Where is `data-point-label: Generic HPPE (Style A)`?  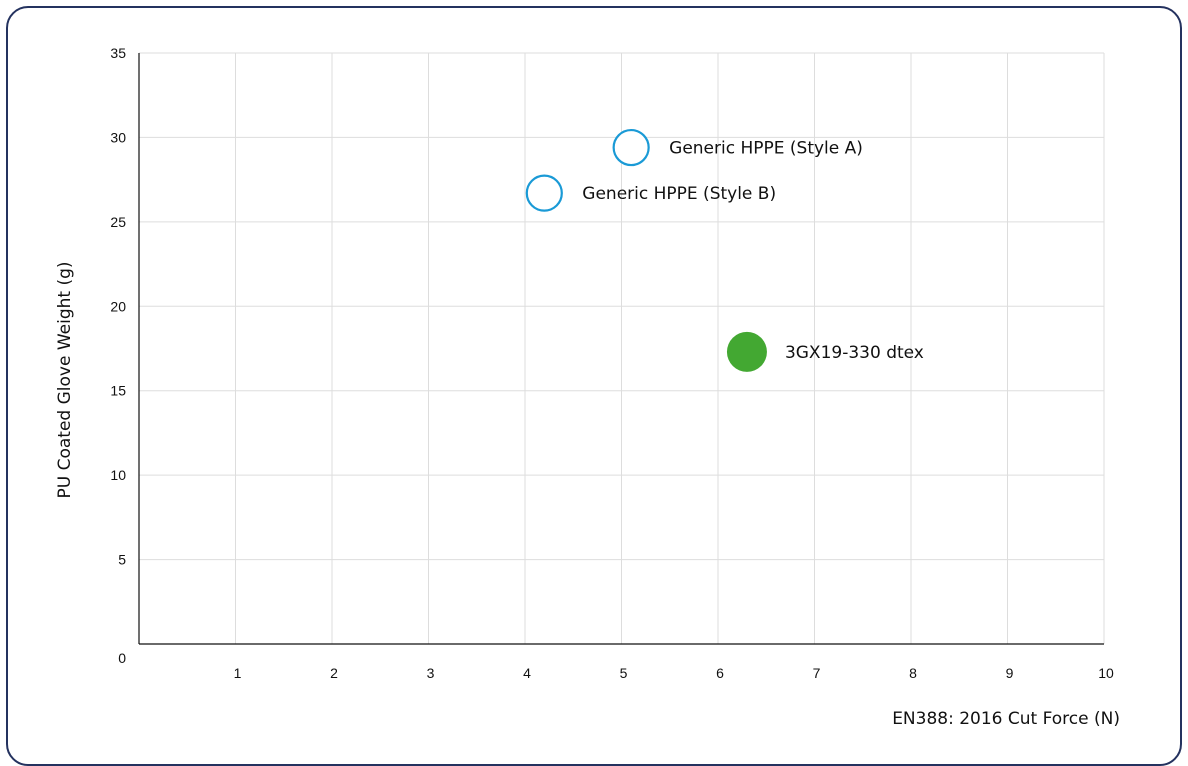 data-point-label: Generic HPPE (Style A) is located at coordinates (766, 149).